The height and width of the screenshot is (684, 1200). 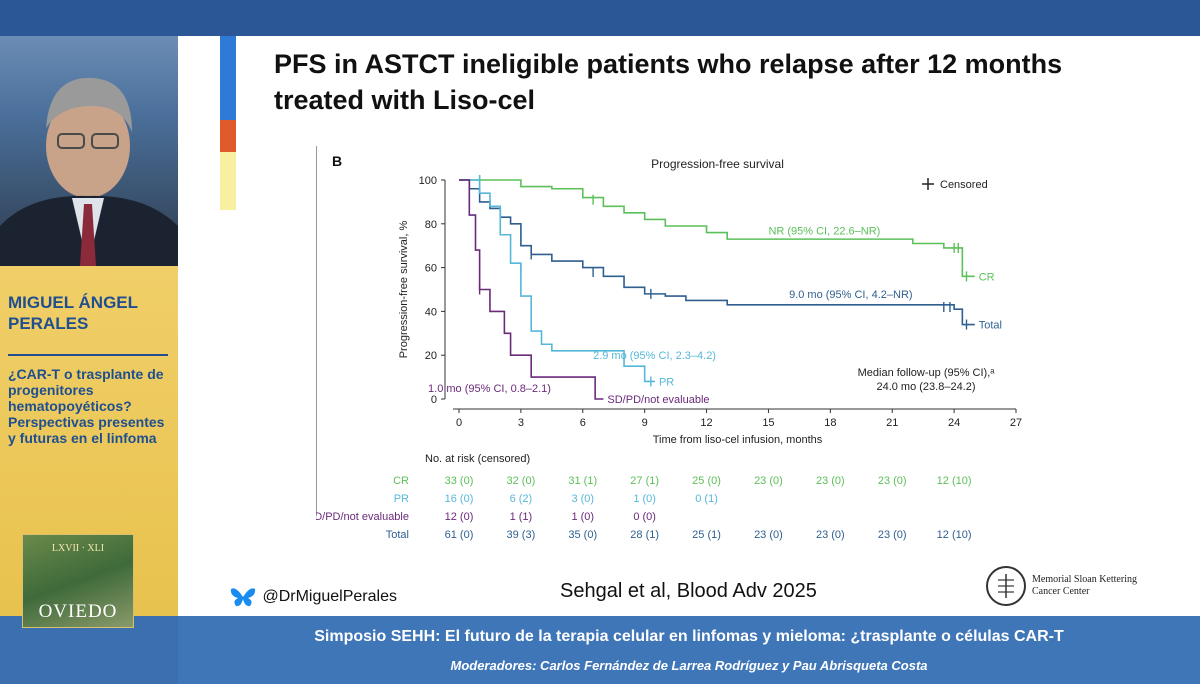 What do you see at coordinates (644, 517) in the screenshot?
I see `risk-cell: 0 (0)` at bounding box center [644, 517].